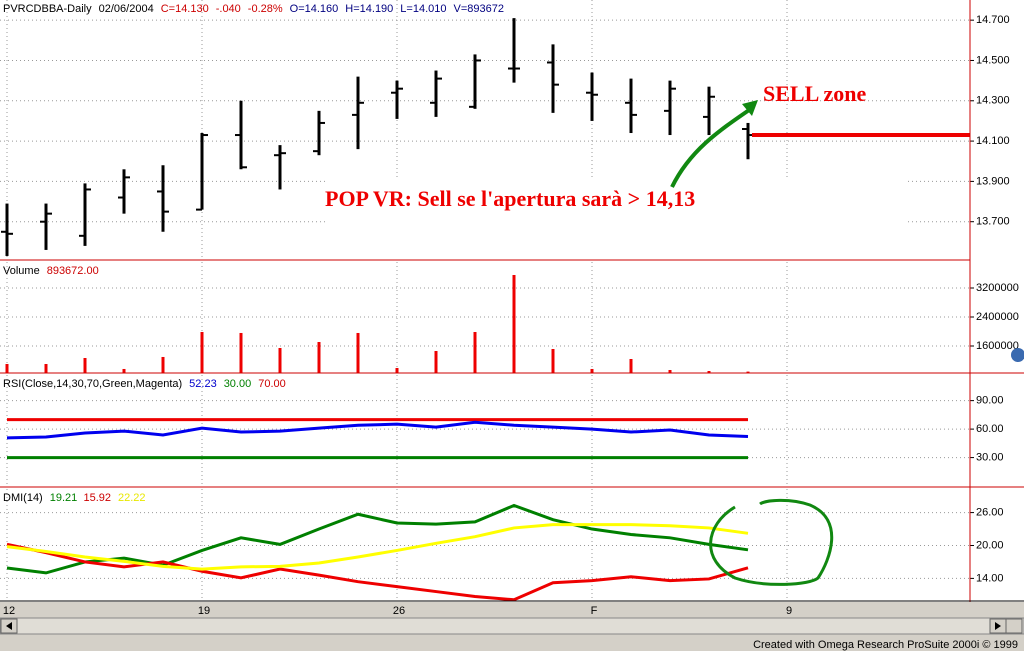 The height and width of the screenshot is (651, 1024). I want to click on x-tick-label: 26, so click(399, 611).